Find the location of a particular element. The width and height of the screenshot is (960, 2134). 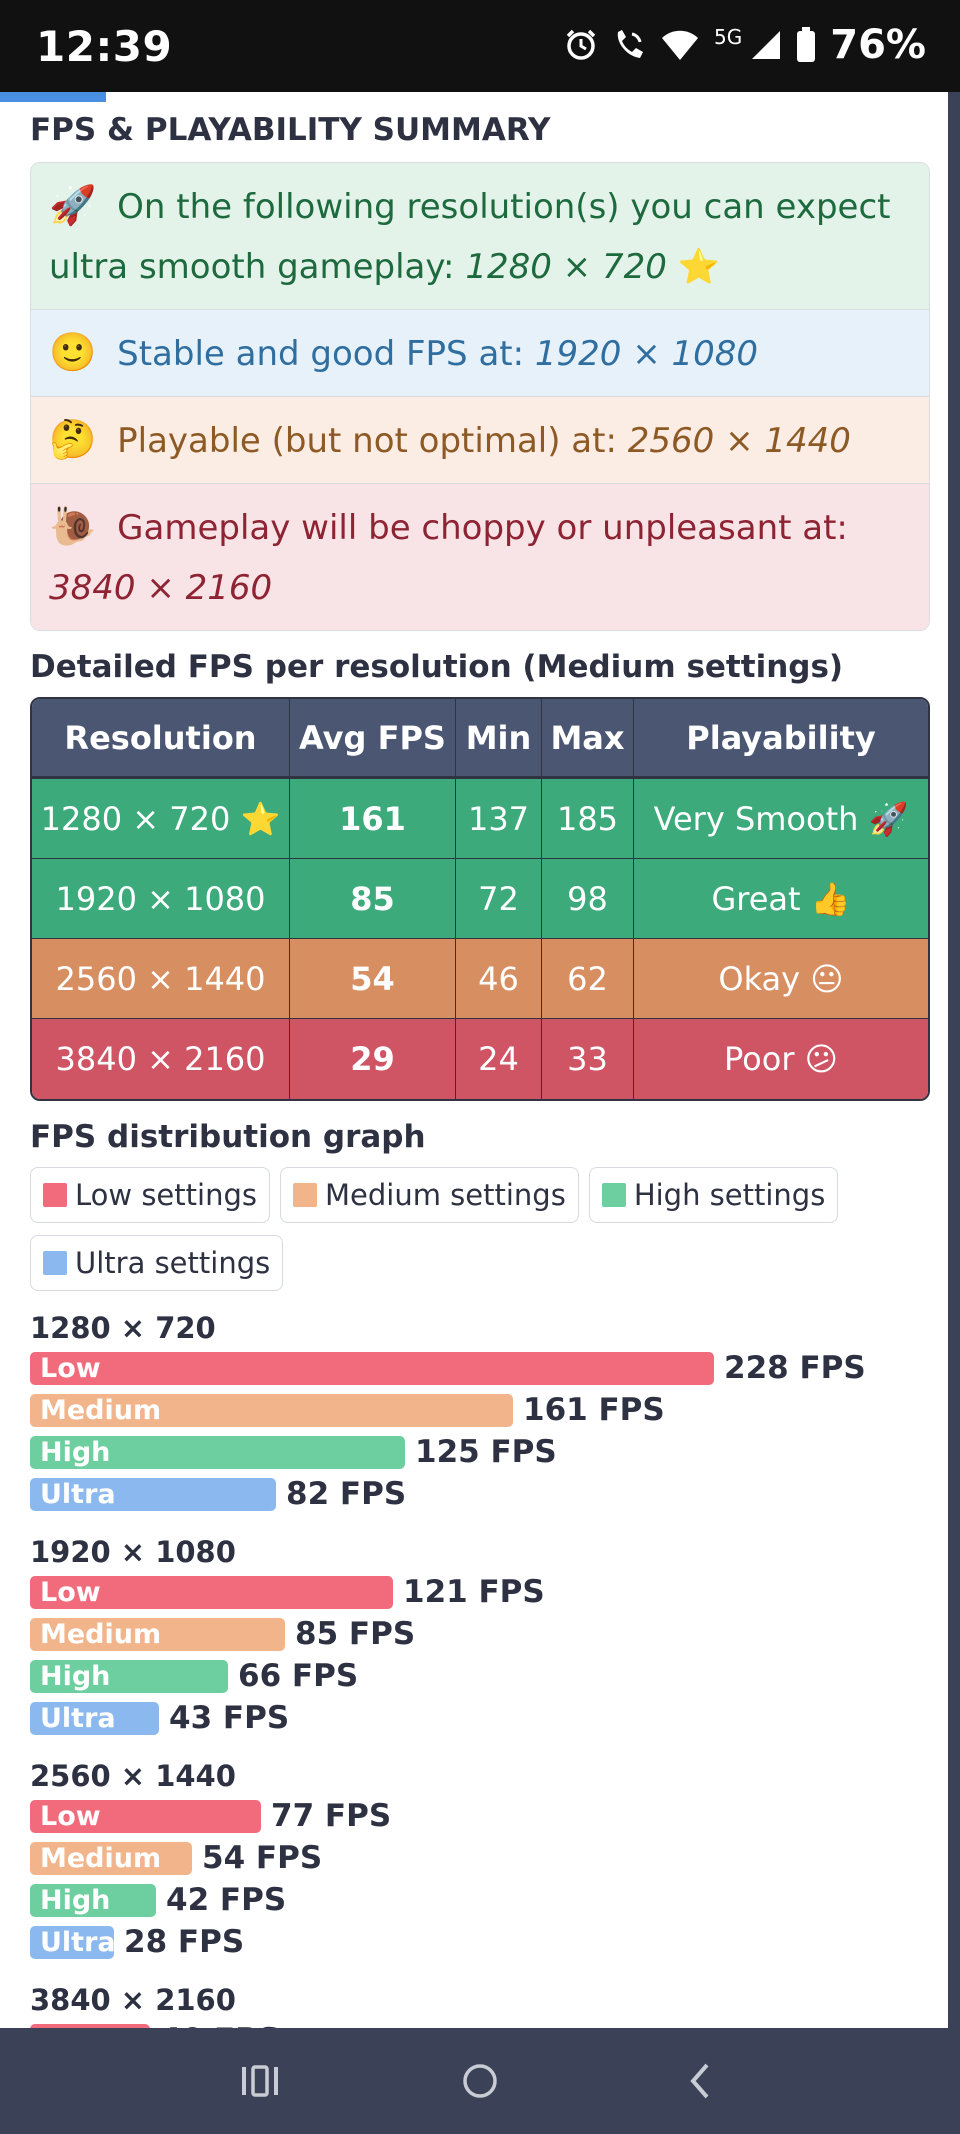

table-row: 3840 × 2160 29 24 33 Poor 😕 is located at coordinates (480, 1059).